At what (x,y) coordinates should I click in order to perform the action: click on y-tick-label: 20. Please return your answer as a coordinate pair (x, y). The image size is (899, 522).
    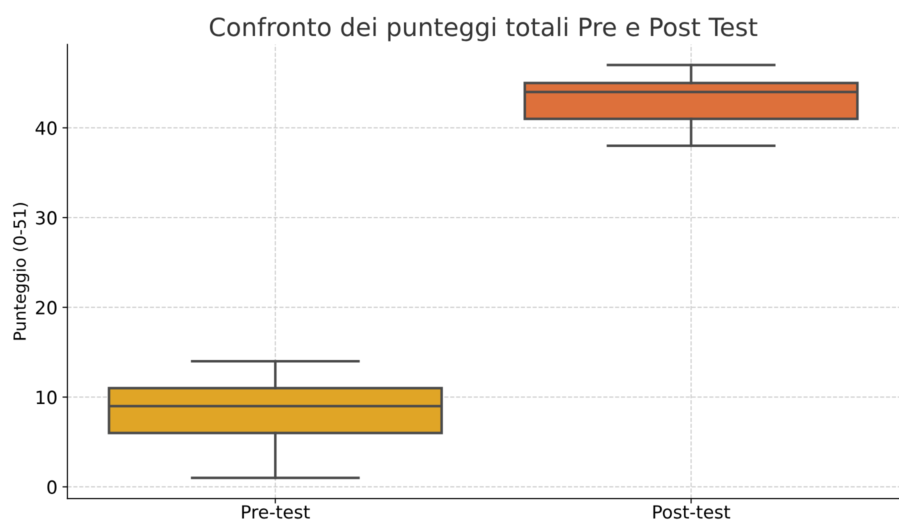
    Looking at the image, I should click on (46, 307).